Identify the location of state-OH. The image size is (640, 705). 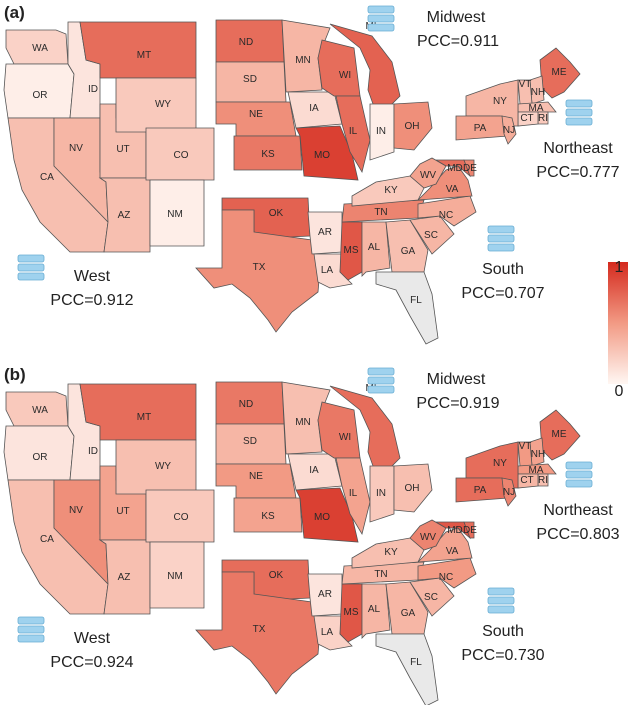
(413, 126).